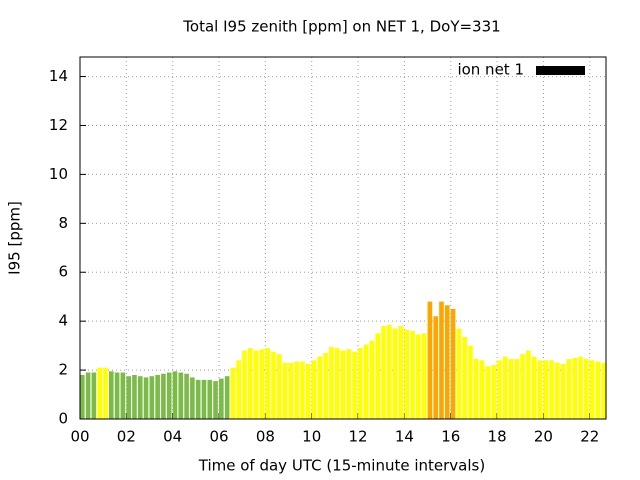 The height and width of the screenshot is (480, 640). What do you see at coordinates (341, 27) in the screenshot?
I see `chart-title: Total I95 zenith [ppm] on NET 1, DoY=331` at bounding box center [341, 27].